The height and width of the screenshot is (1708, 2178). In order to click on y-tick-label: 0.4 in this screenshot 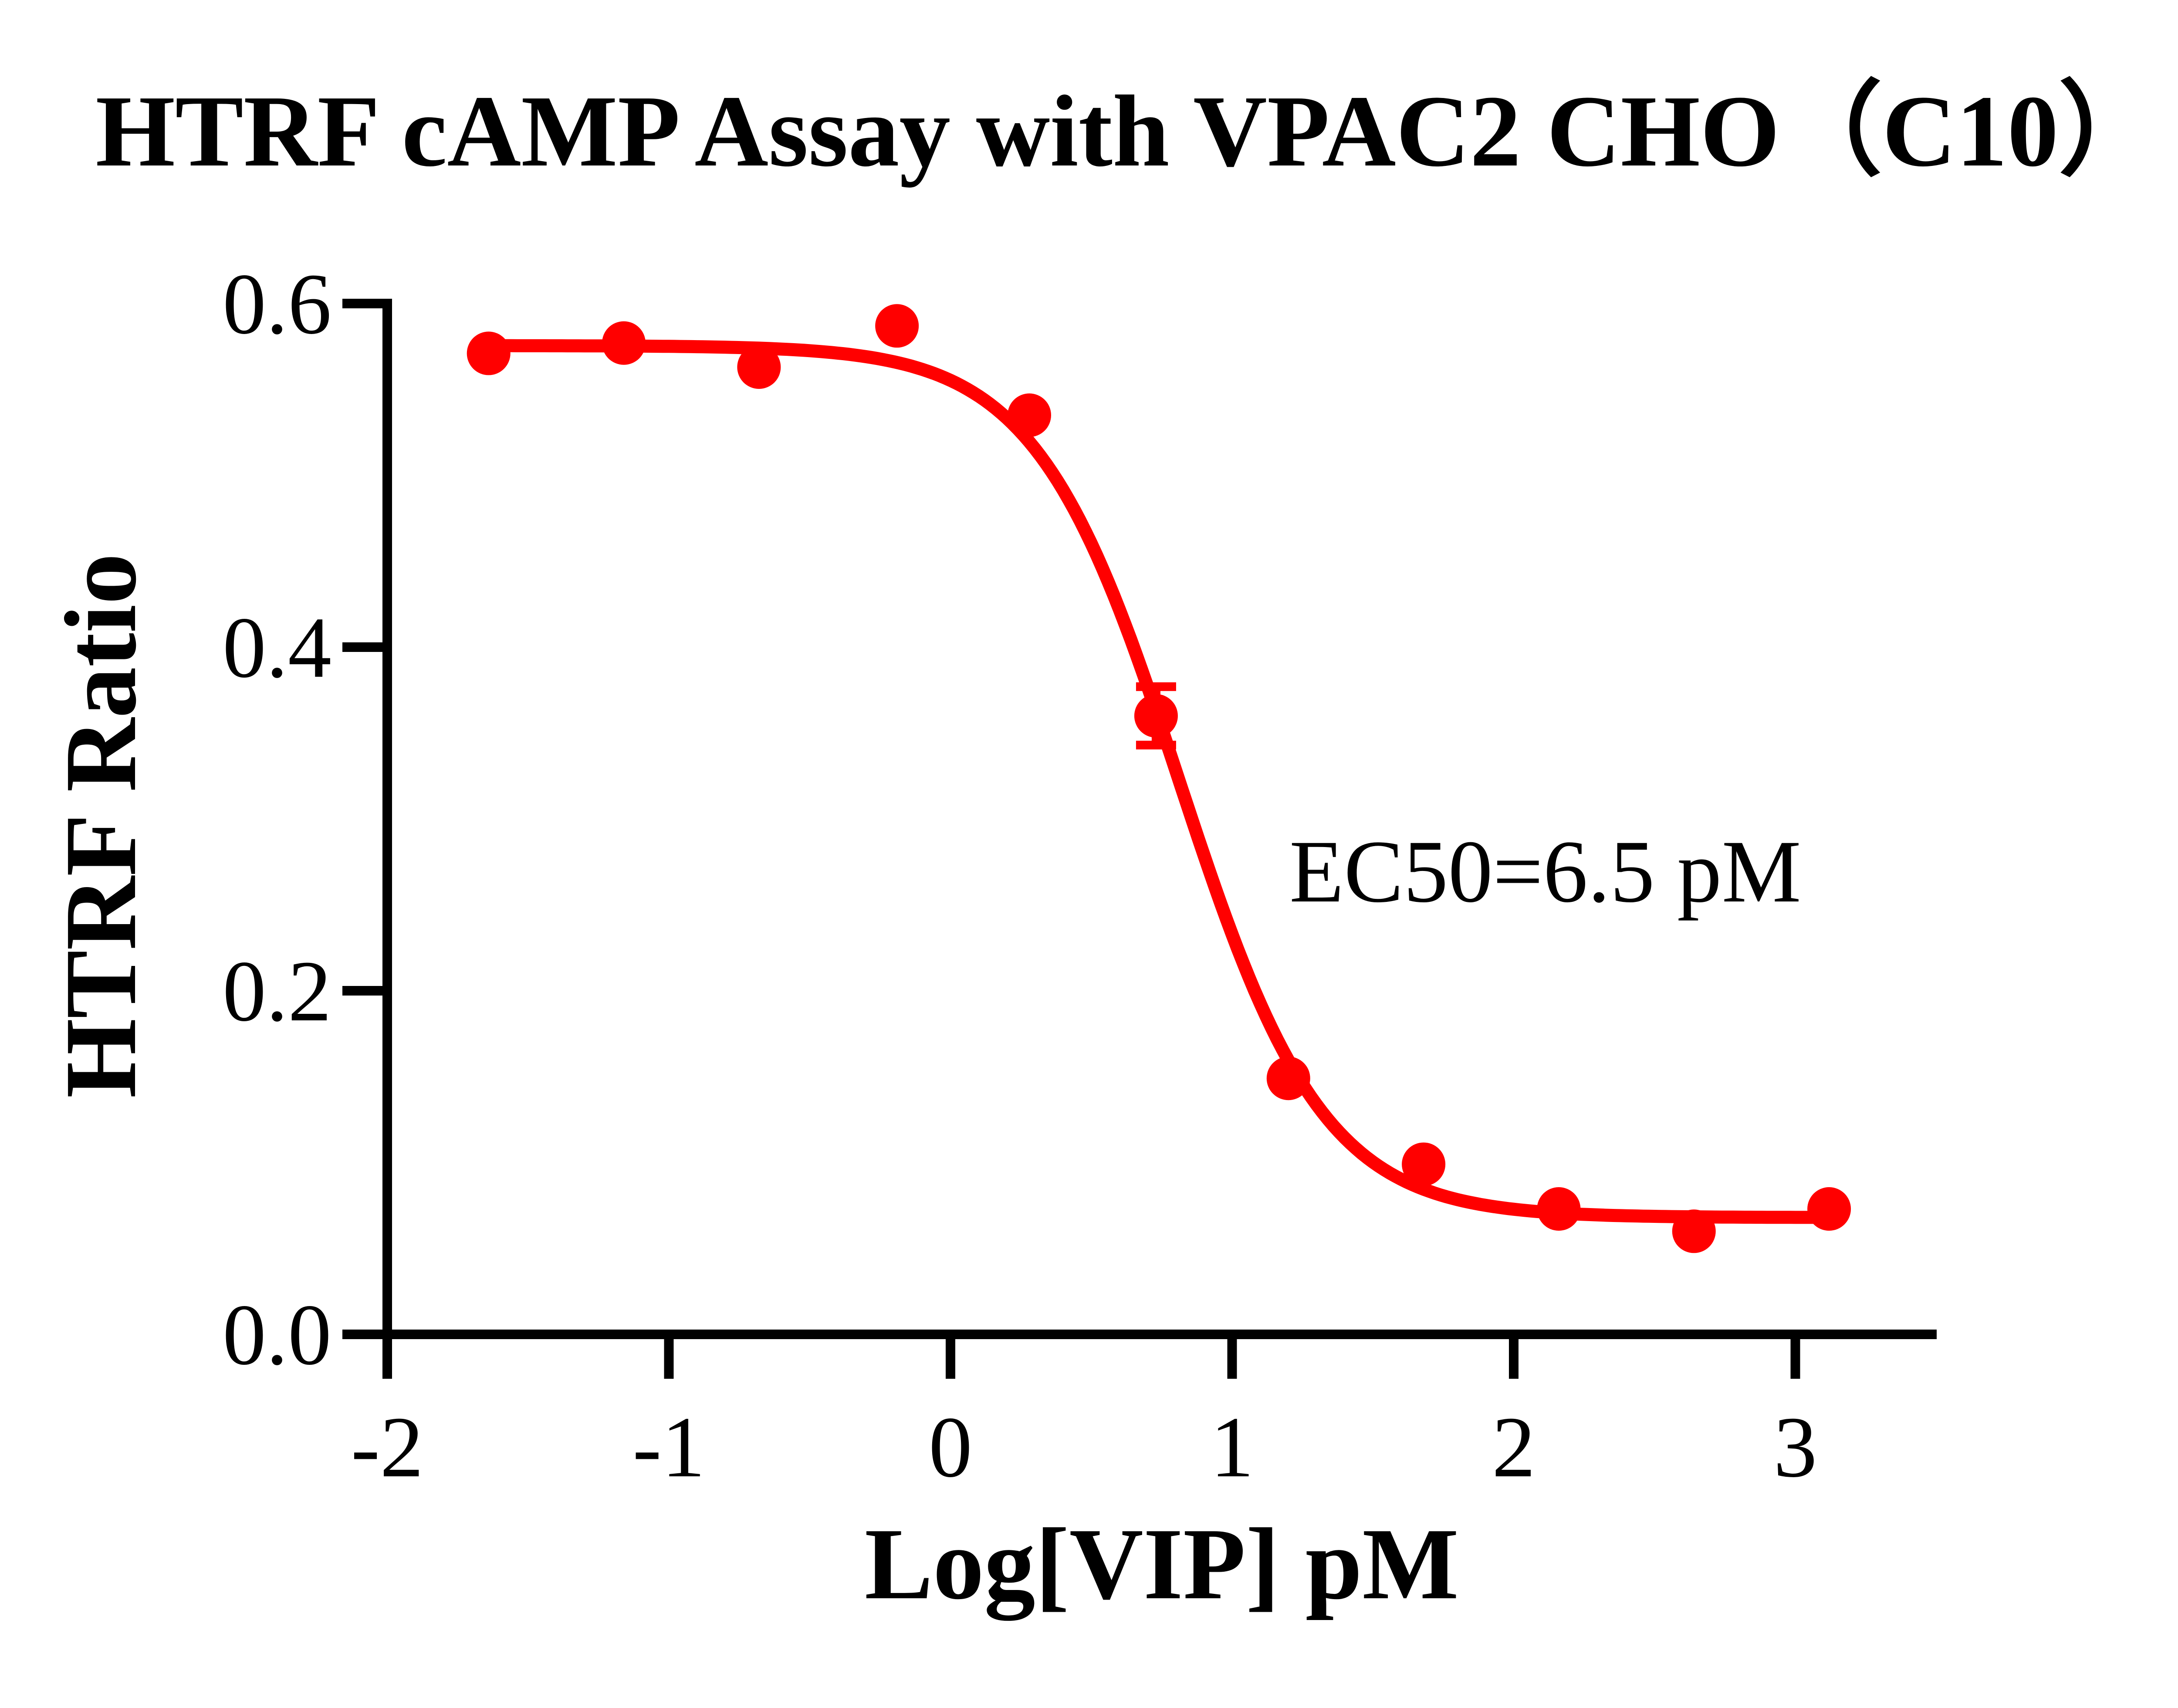, I will do `click(277, 648)`.